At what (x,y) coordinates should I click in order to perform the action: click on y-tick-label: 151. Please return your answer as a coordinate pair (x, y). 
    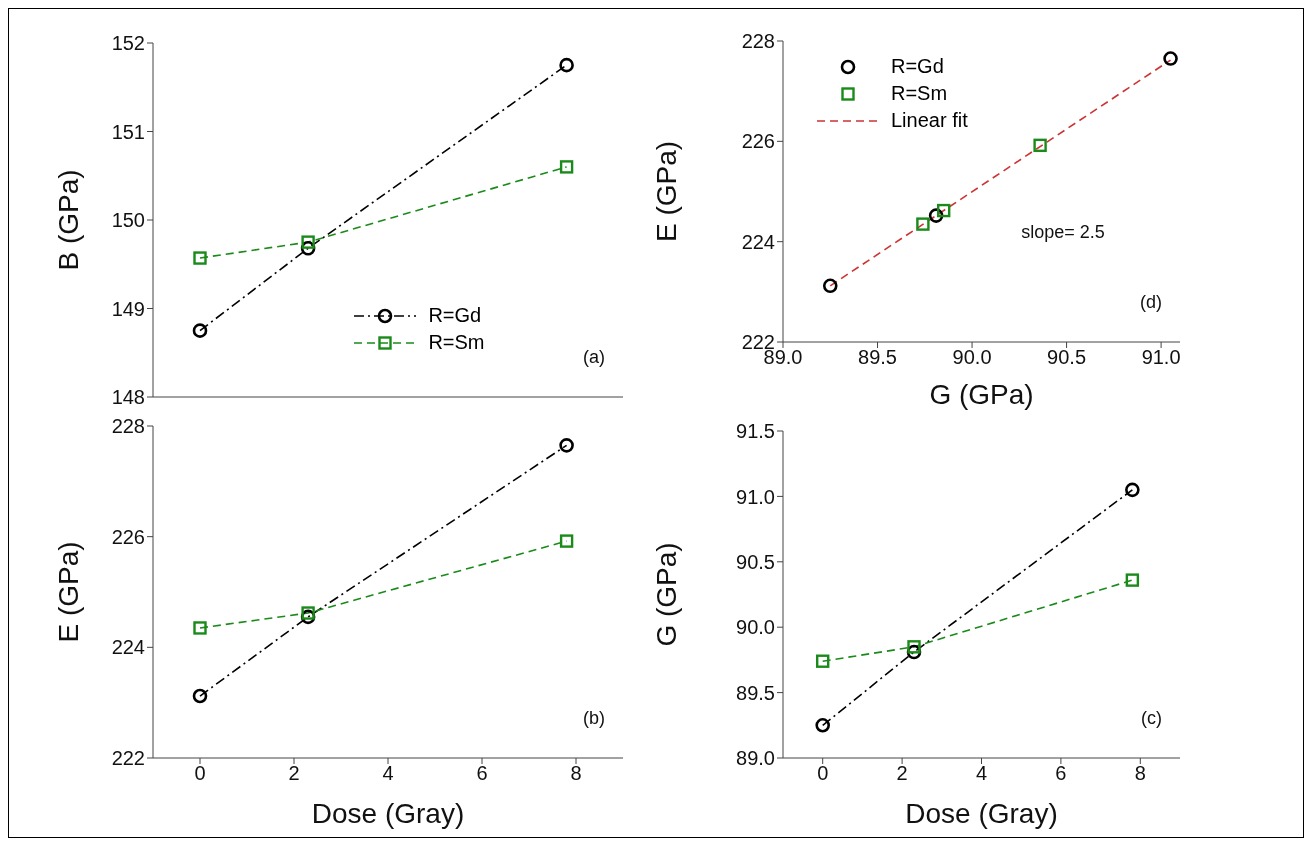
    Looking at the image, I should click on (128, 131).